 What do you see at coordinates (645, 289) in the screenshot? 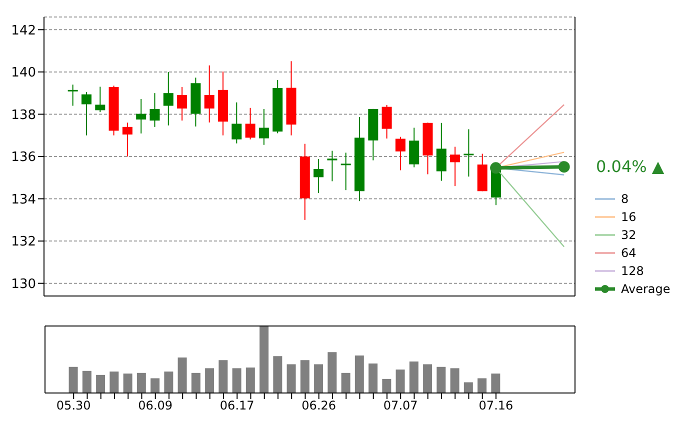
I see `legend-label: Average` at bounding box center [645, 289].